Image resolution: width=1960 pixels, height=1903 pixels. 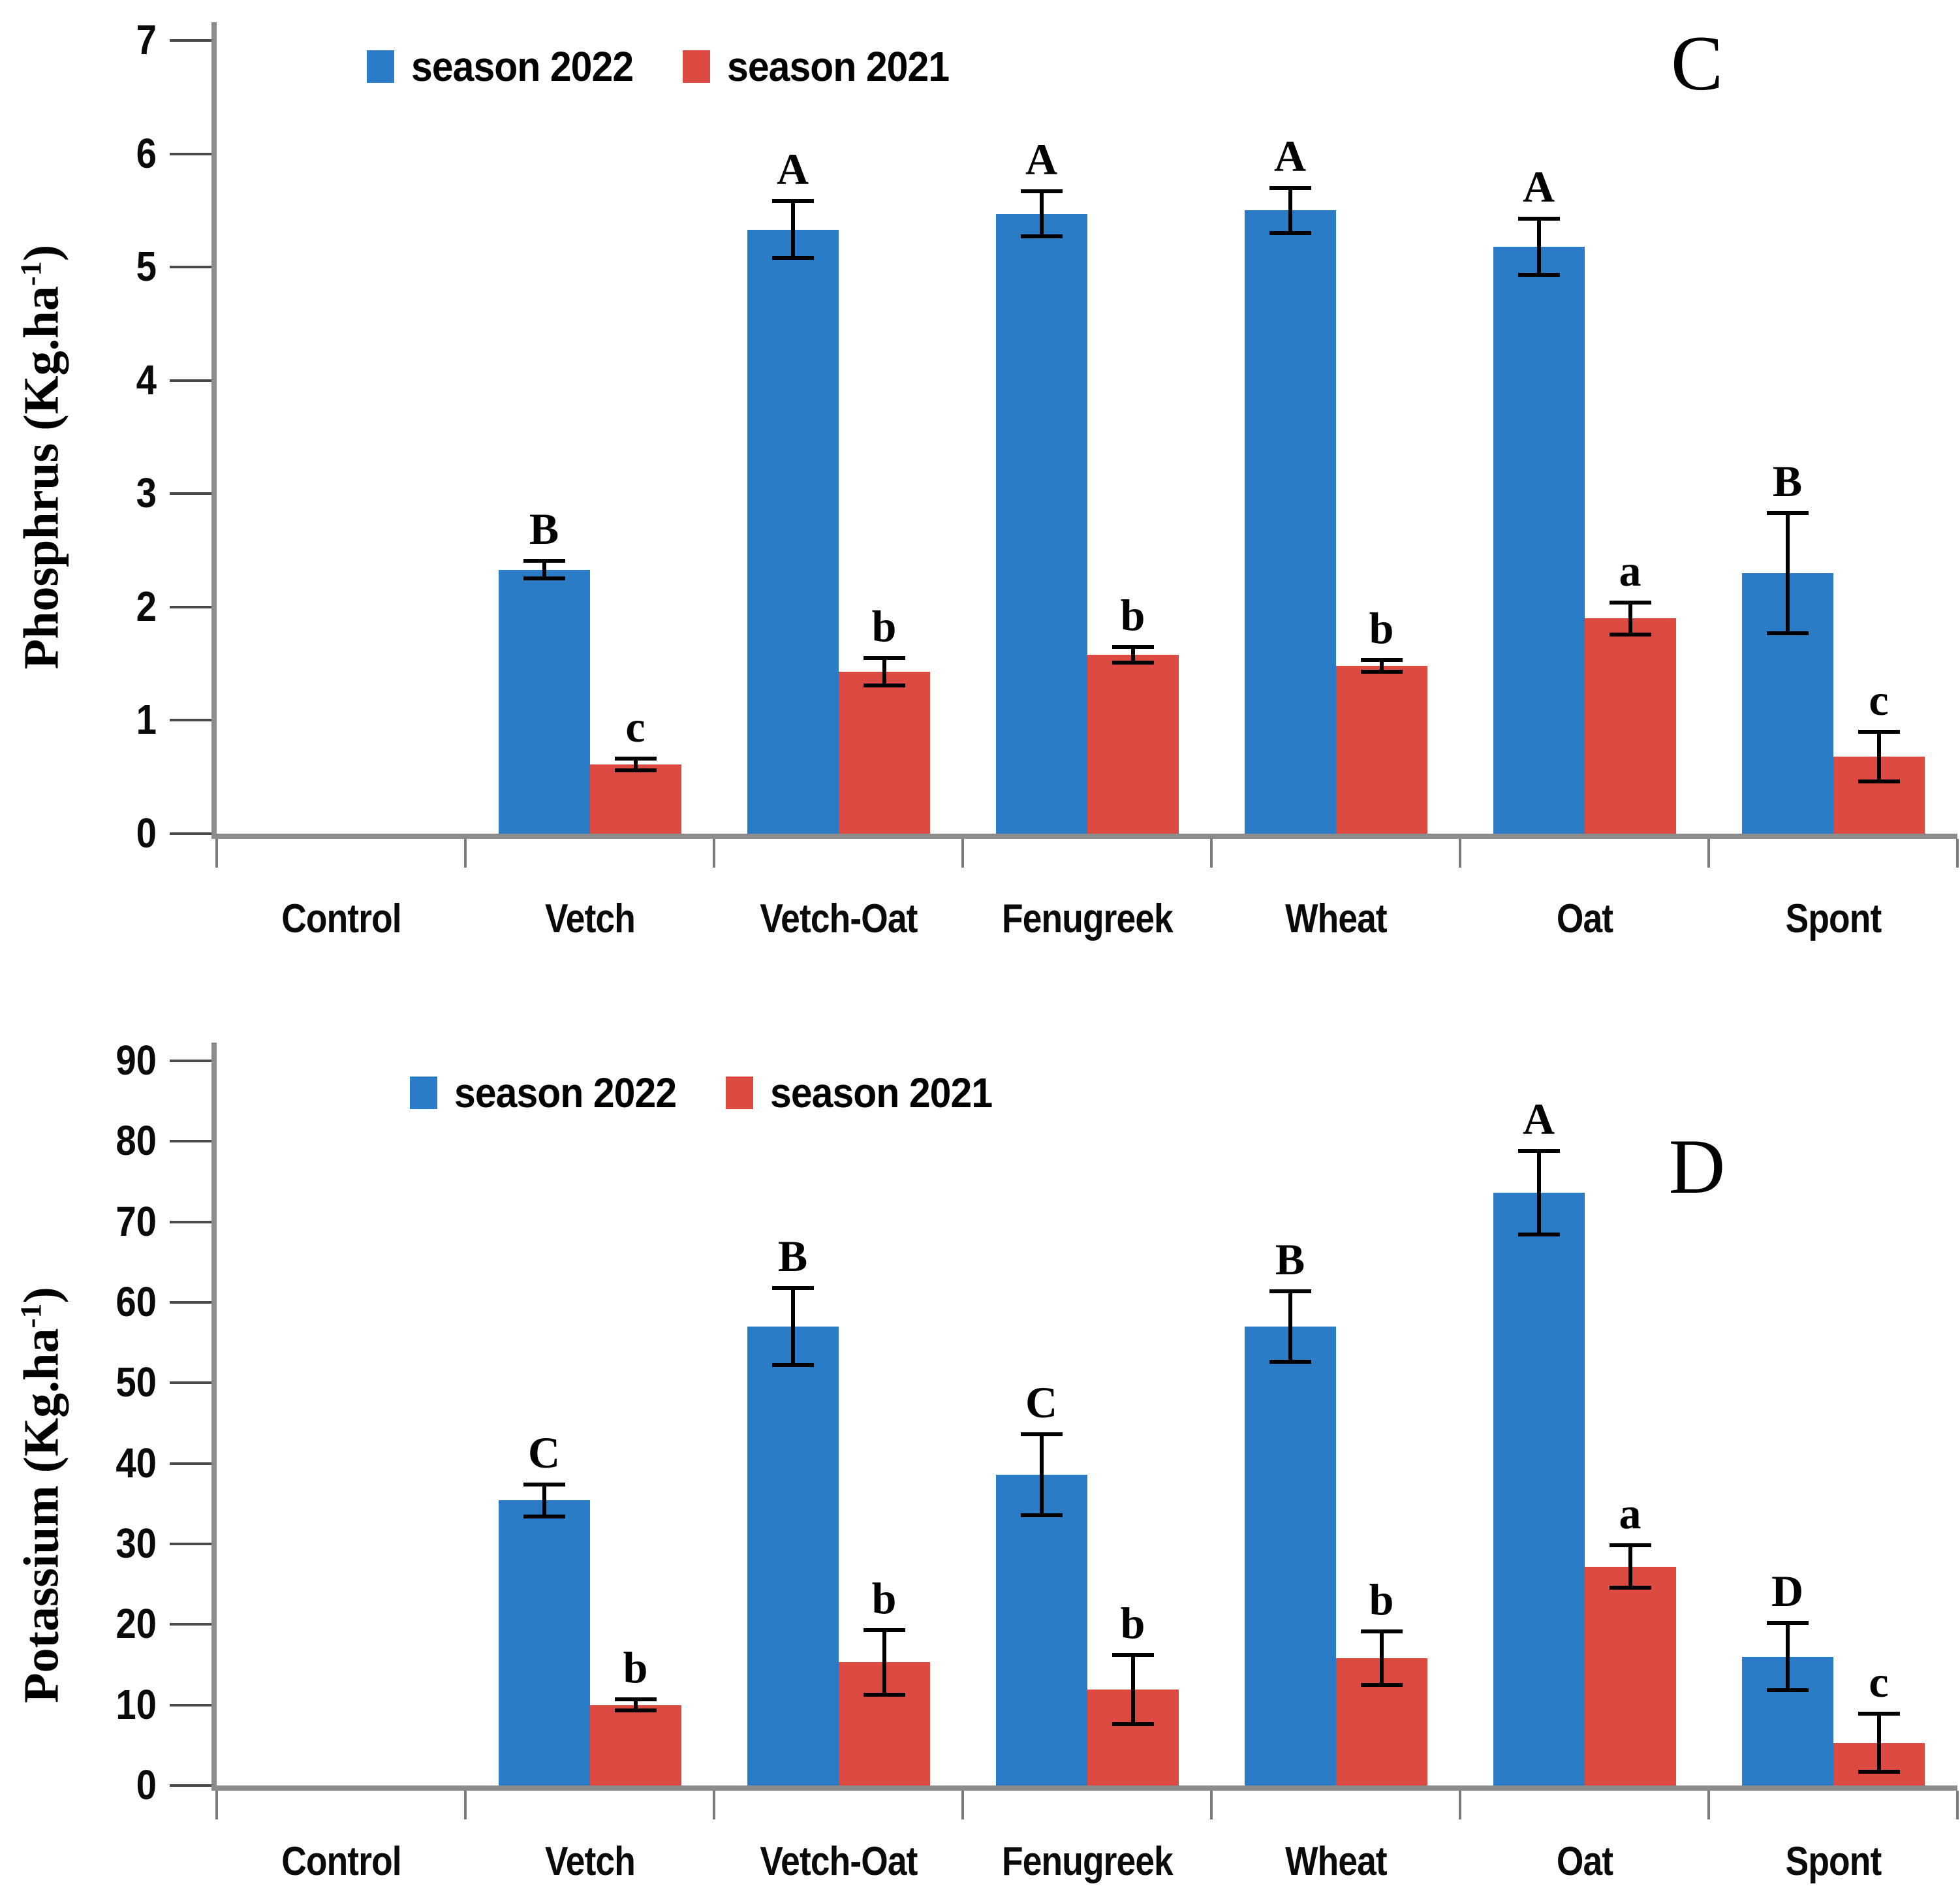 What do you see at coordinates (1630, 570) in the screenshot?
I see `significance-letter-season-2021-oat: a` at bounding box center [1630, 570].